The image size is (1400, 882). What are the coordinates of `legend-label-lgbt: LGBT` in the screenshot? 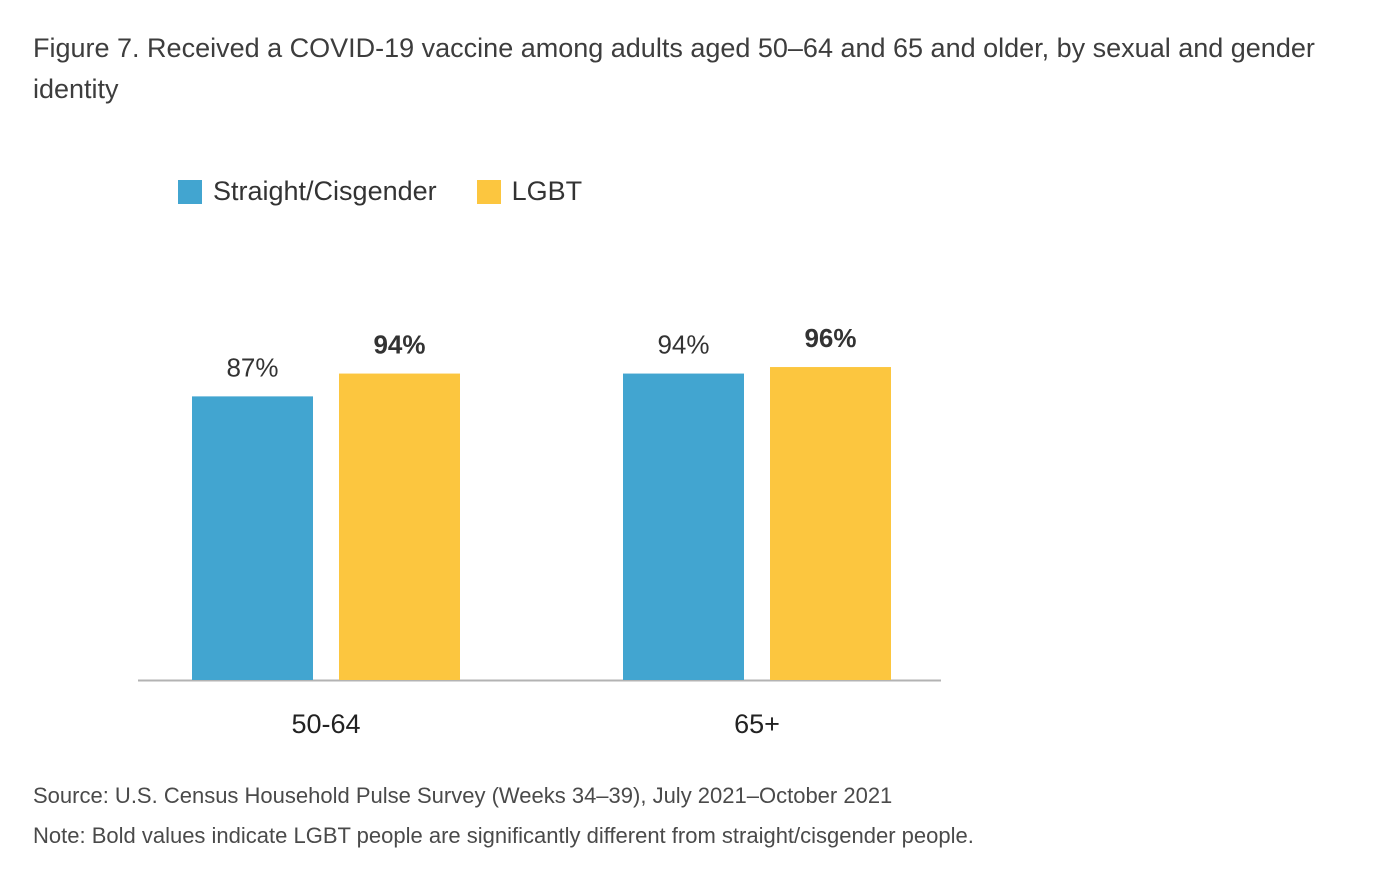 It's located at (547, 191).